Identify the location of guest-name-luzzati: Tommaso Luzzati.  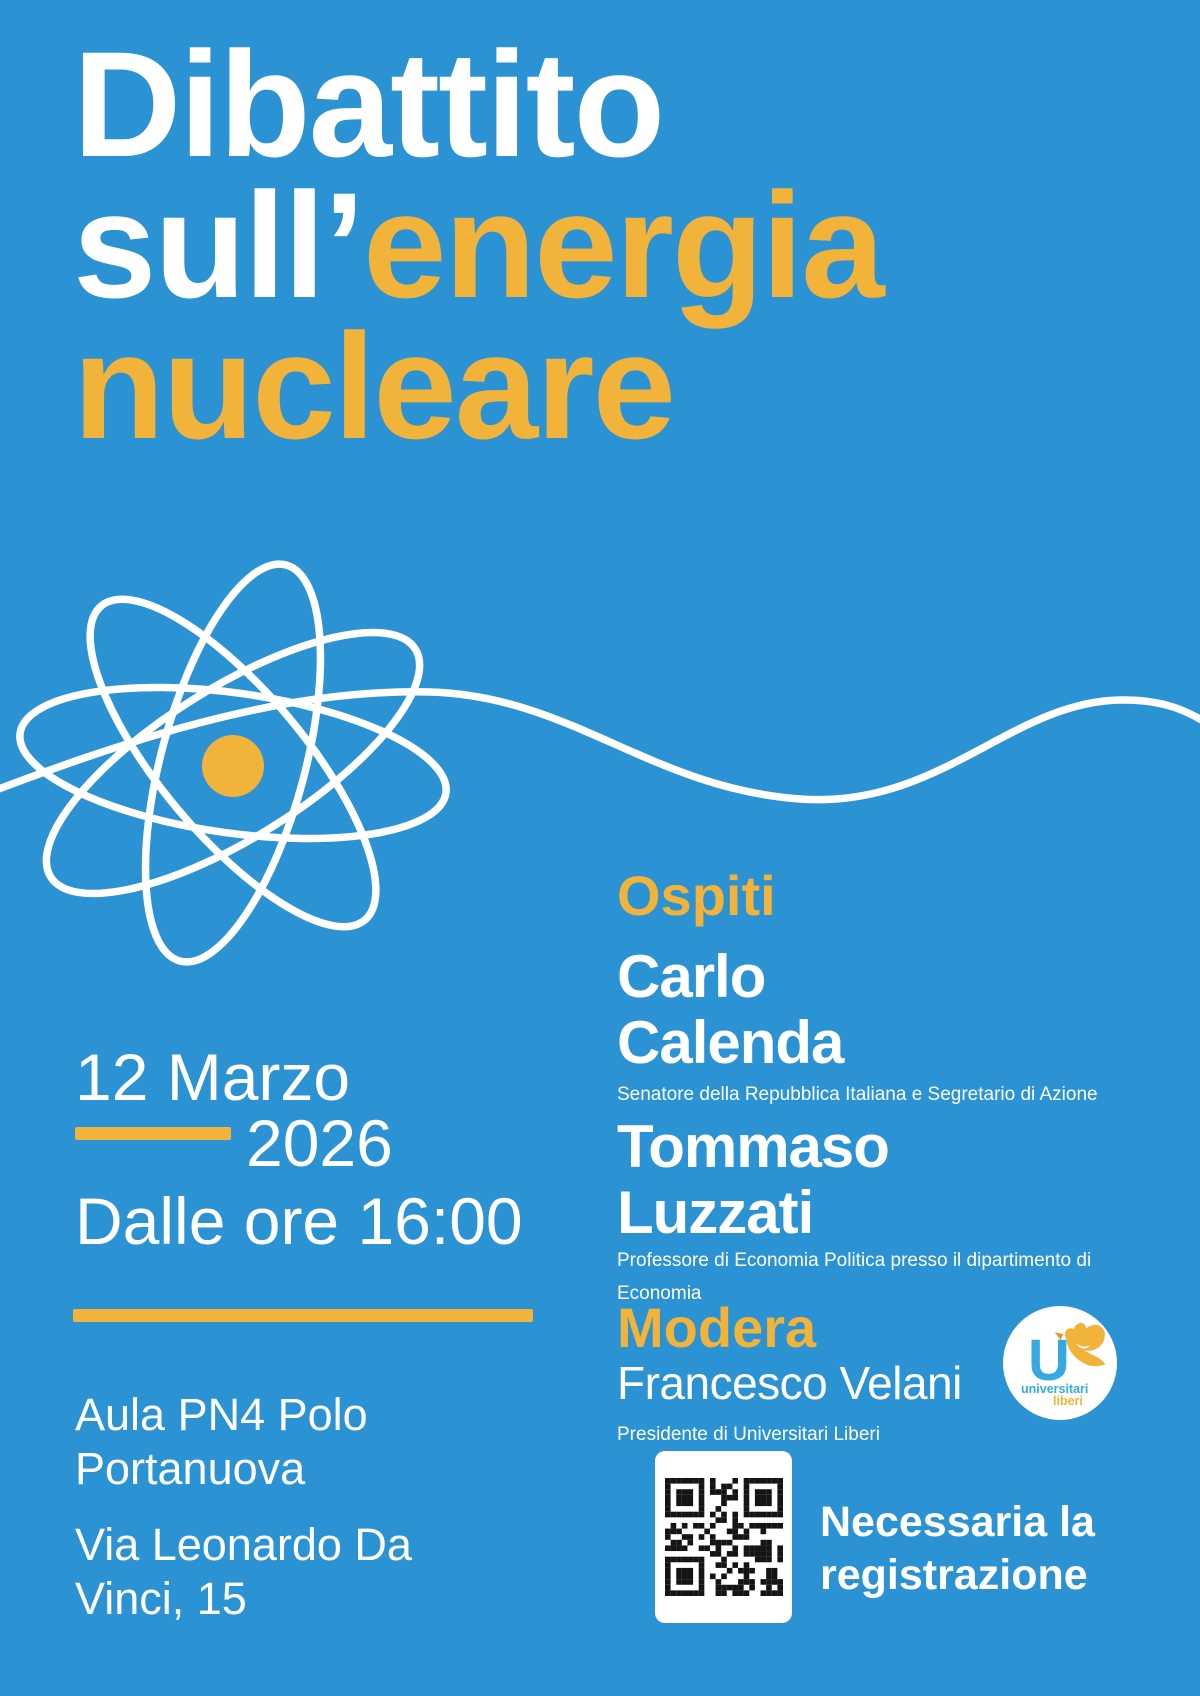
(753, 1179).